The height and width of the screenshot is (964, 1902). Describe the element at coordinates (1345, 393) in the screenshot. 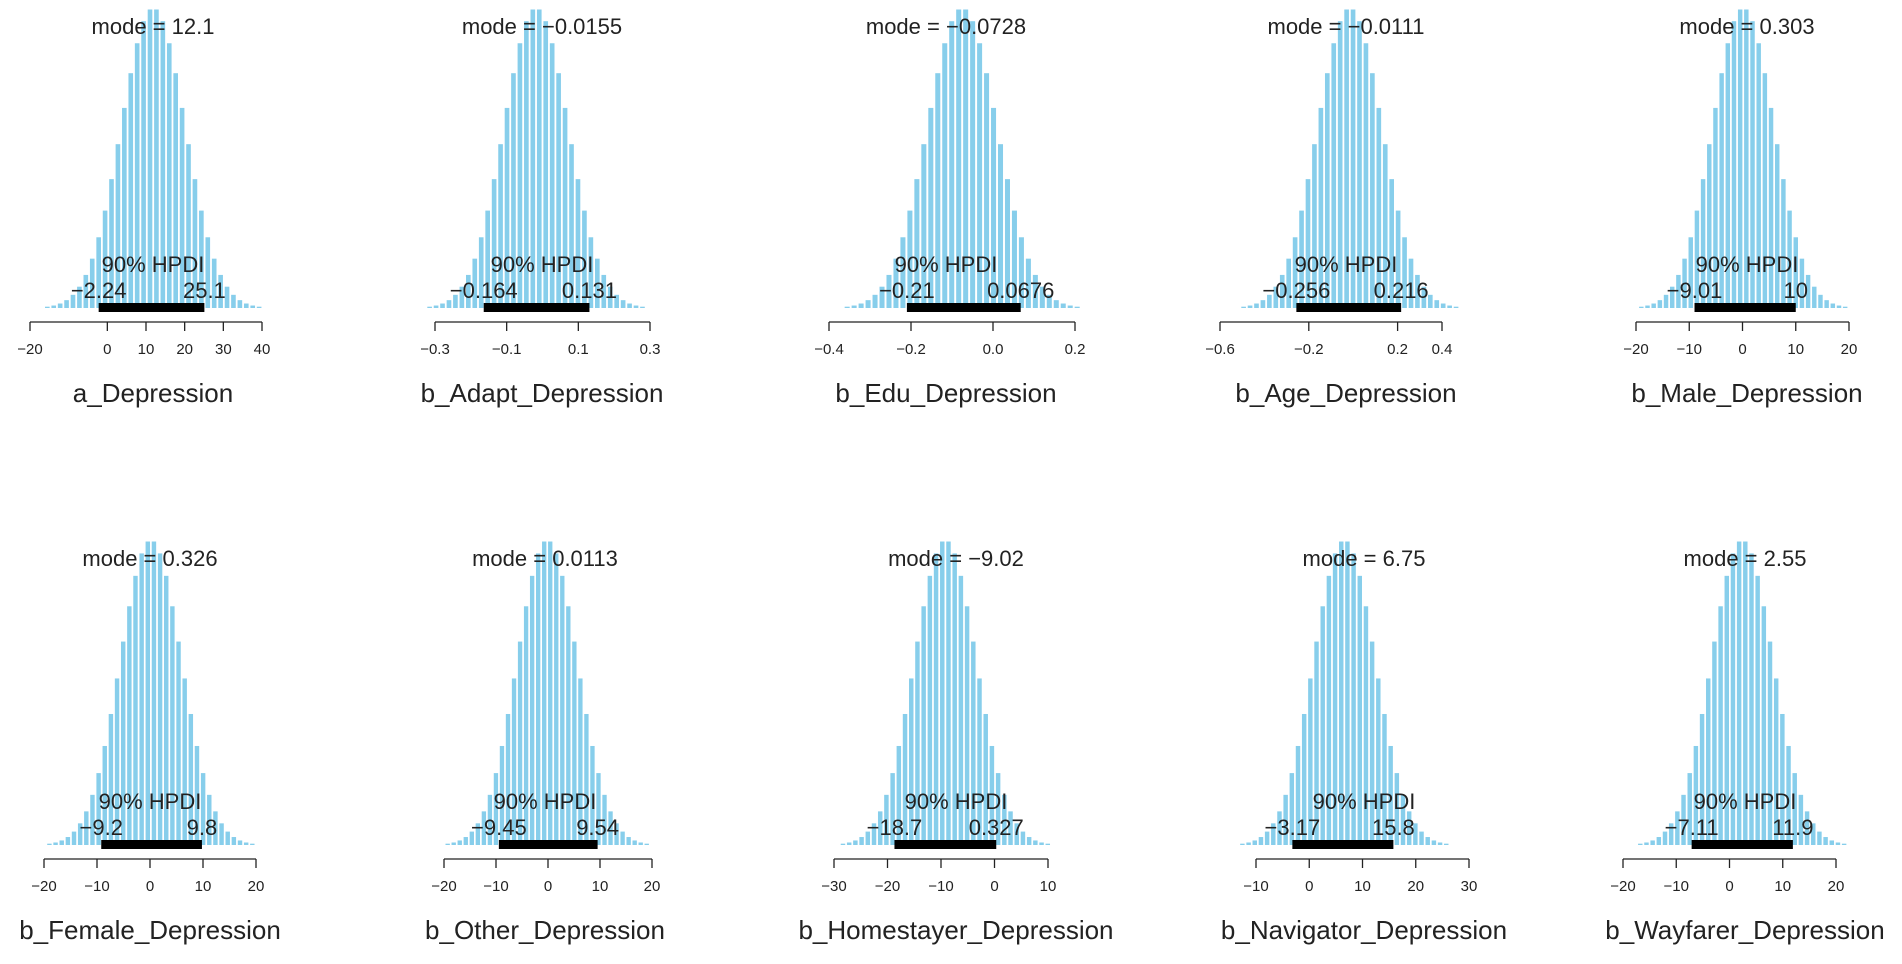

I see `x-axis-title: b_Age_Depression` at that location.